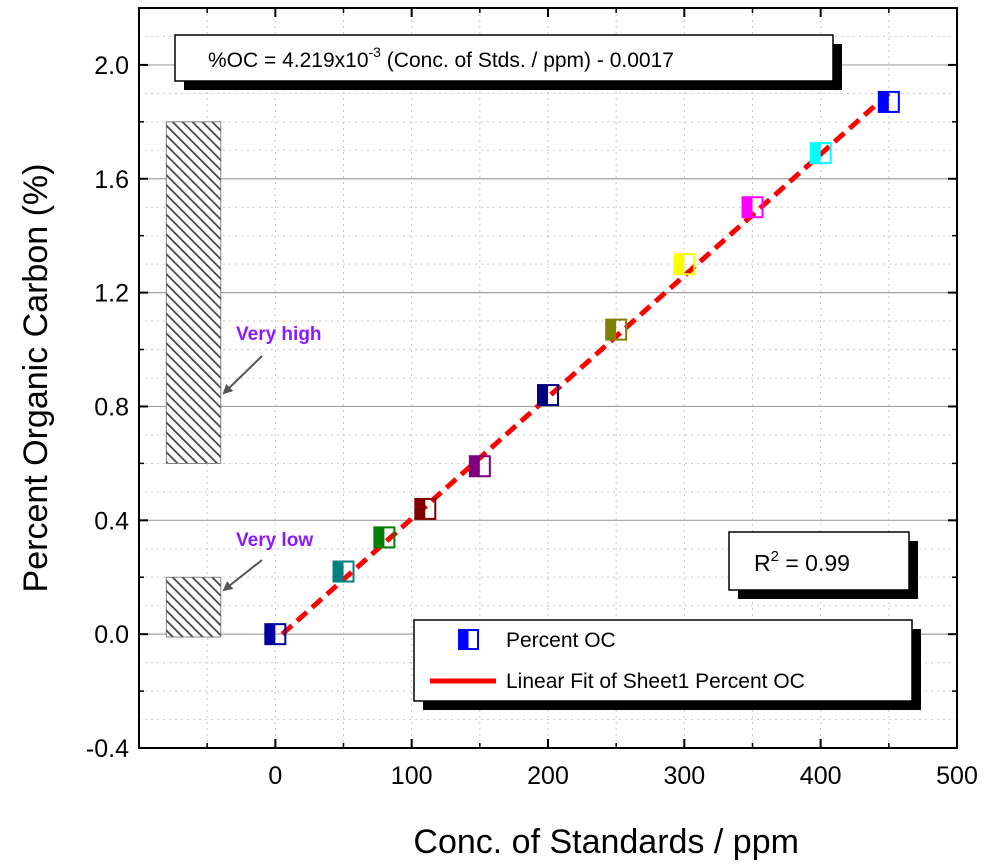  Describe the element at coordinates (655, 681) in the screenshot. I see `legend-label-linear-fit: Linear Fit of Sheet1 Percent OC` at that location.